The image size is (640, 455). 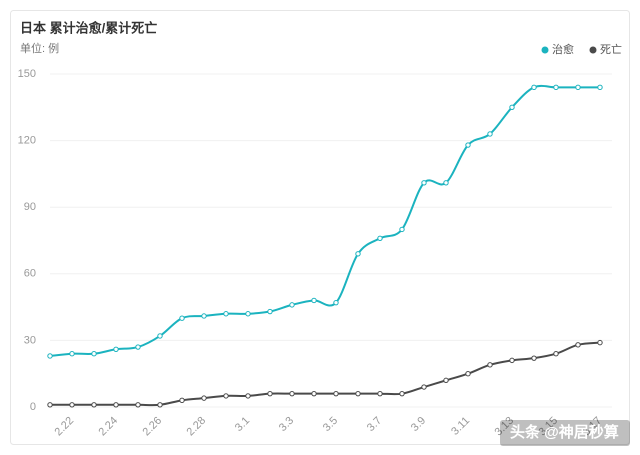 What do you see at coordinates (30, 274) in the screenshot?
I see `y-tick-label: 60` at bounding box center [30, 274].